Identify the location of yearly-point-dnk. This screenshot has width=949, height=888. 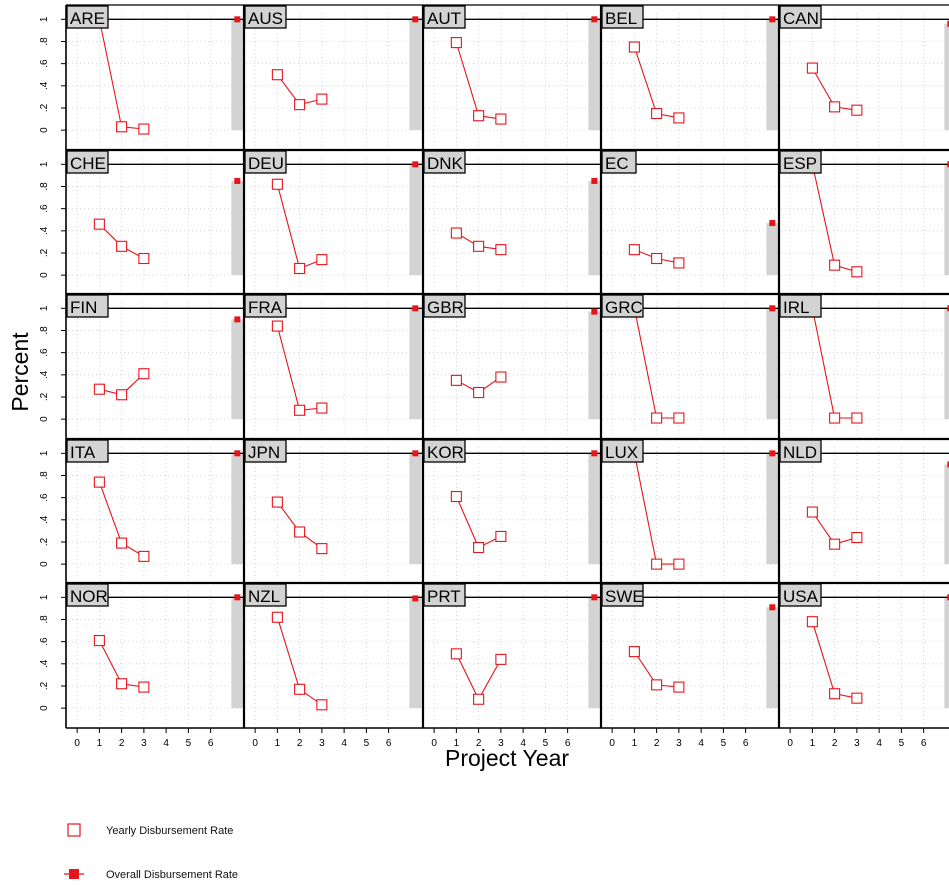
(501, 250).